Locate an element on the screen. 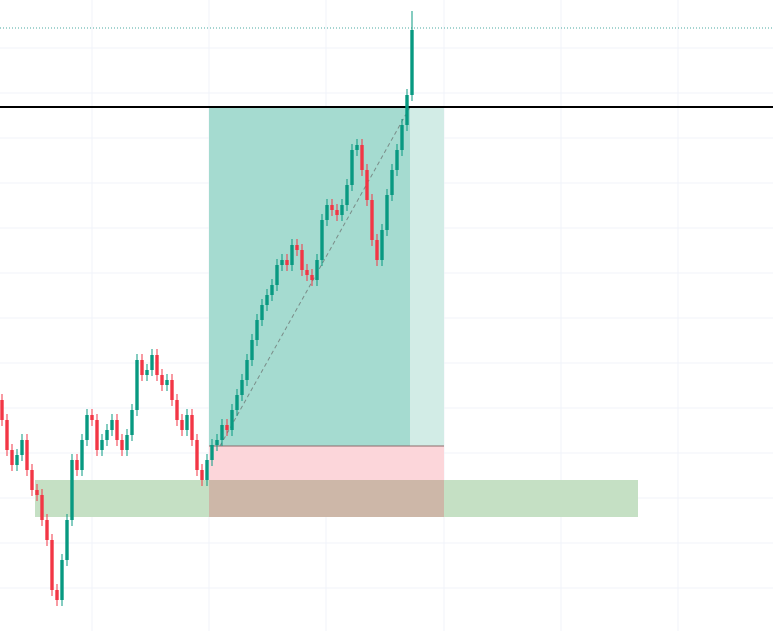 The image size is (773, 631). trend-line is located at coordinates (315, 276).